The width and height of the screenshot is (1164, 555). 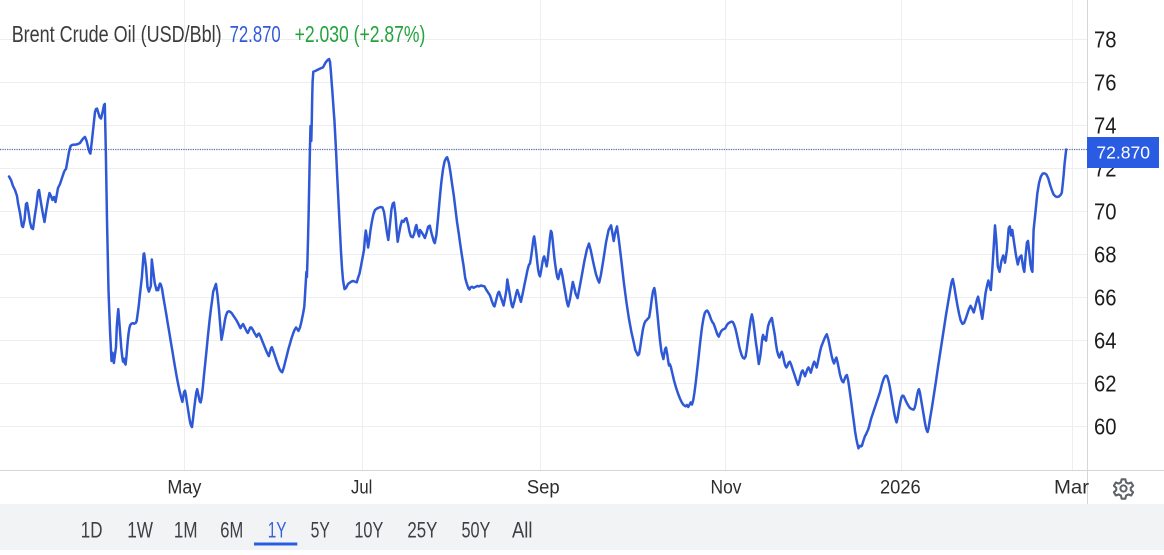 I want to click on svg-text: 6M, so click(x=231, y=530).